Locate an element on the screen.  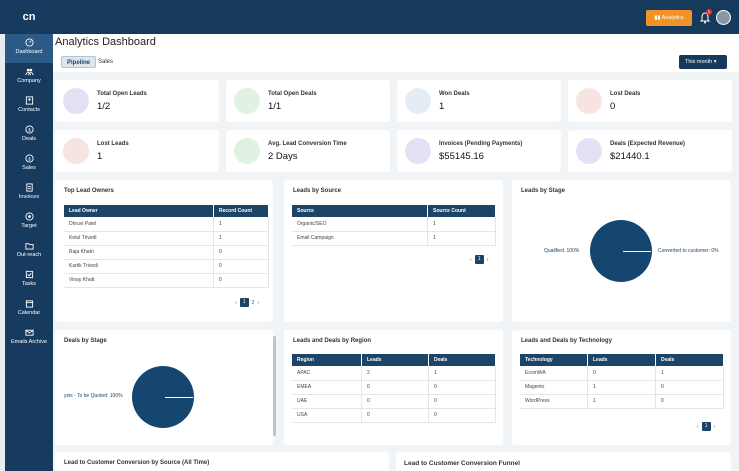
pie-label: ysis - To be Quoted: 100% is located at coordinates (93, 396).